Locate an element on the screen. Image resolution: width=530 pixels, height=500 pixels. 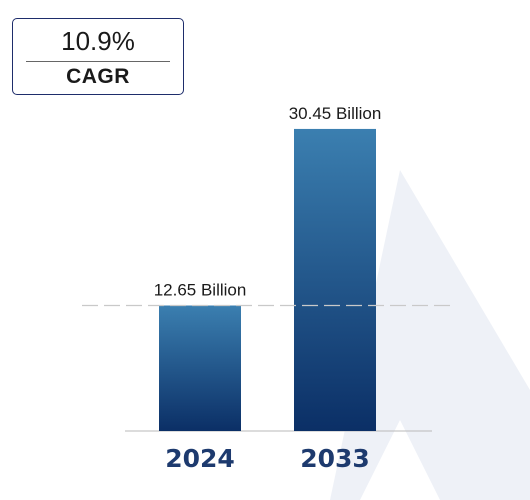
category-label-2033: 2033 is located at coordinates (335, 458).